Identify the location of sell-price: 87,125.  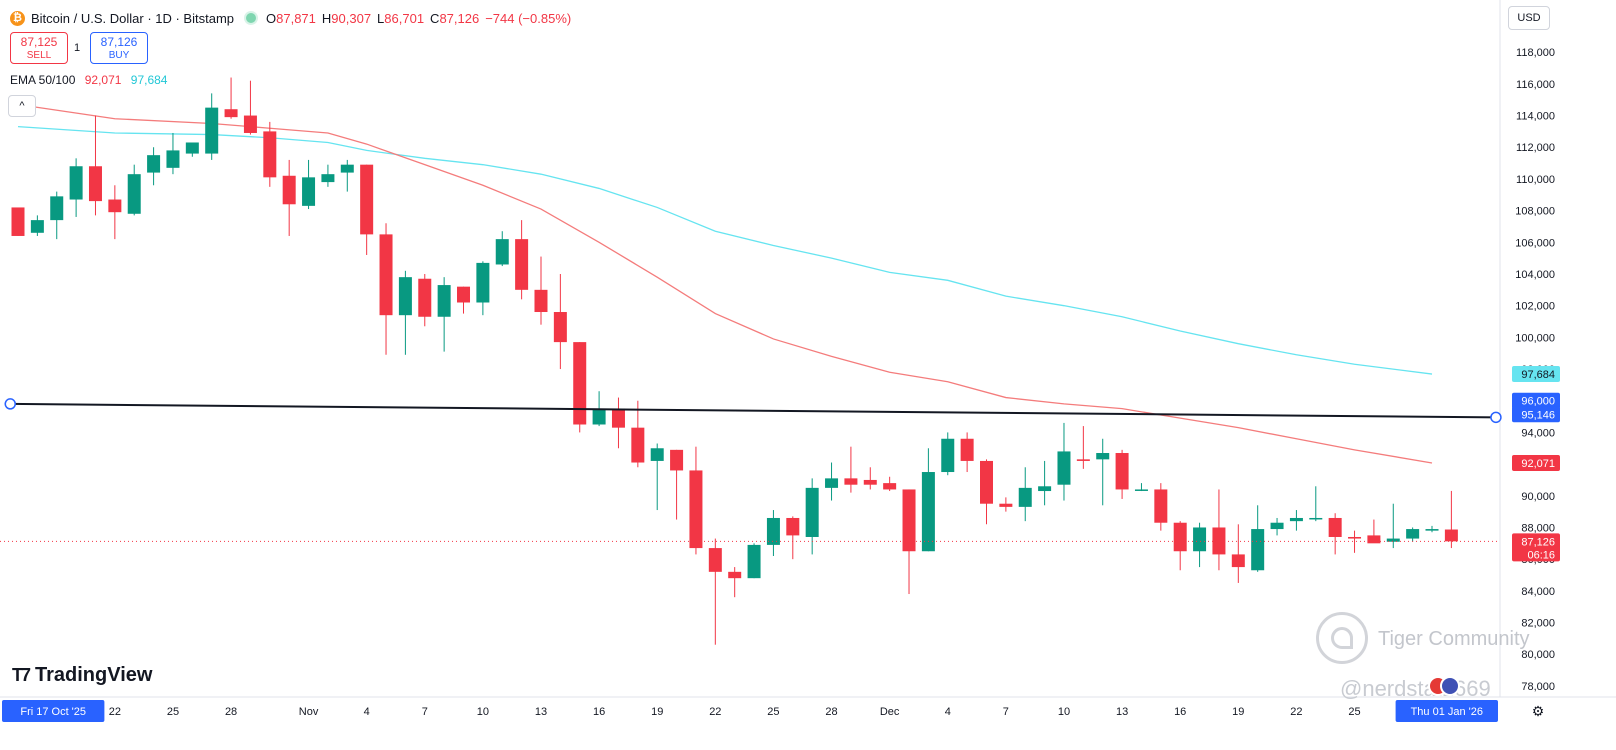
(39, 42).